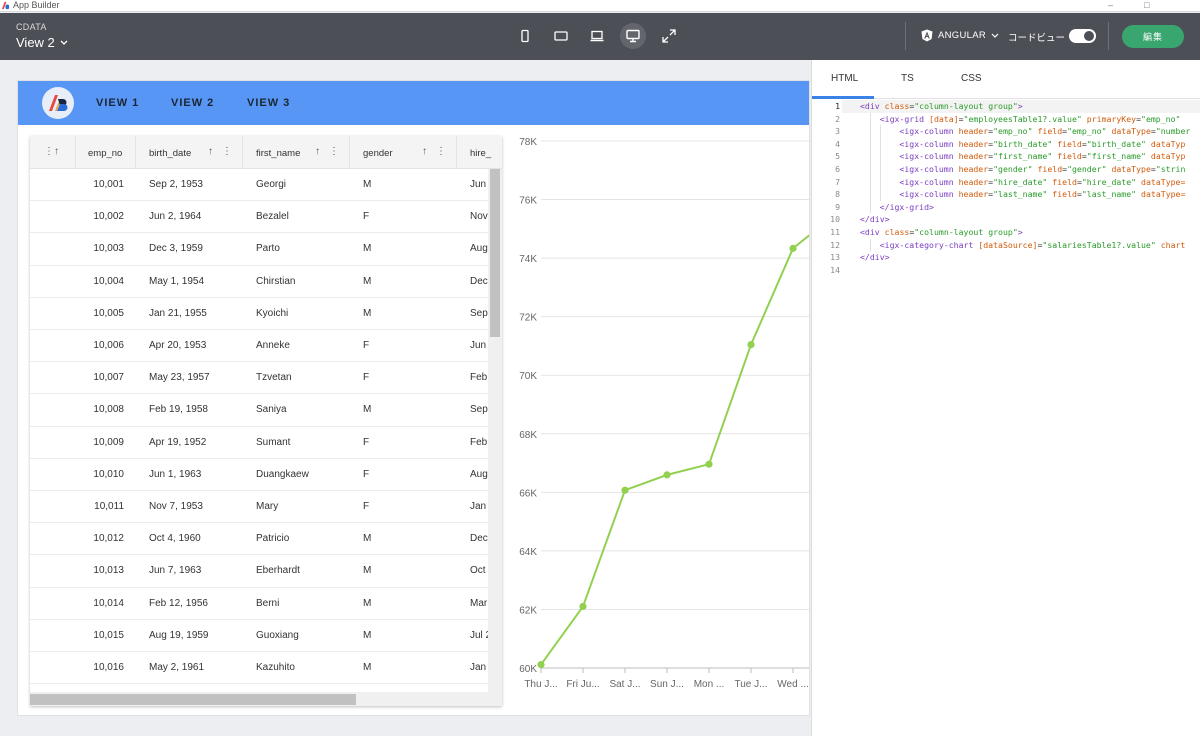 This screenshot has height=736, width=1200. I want to click on table-cell-hire: Dec, so click(479, 539).